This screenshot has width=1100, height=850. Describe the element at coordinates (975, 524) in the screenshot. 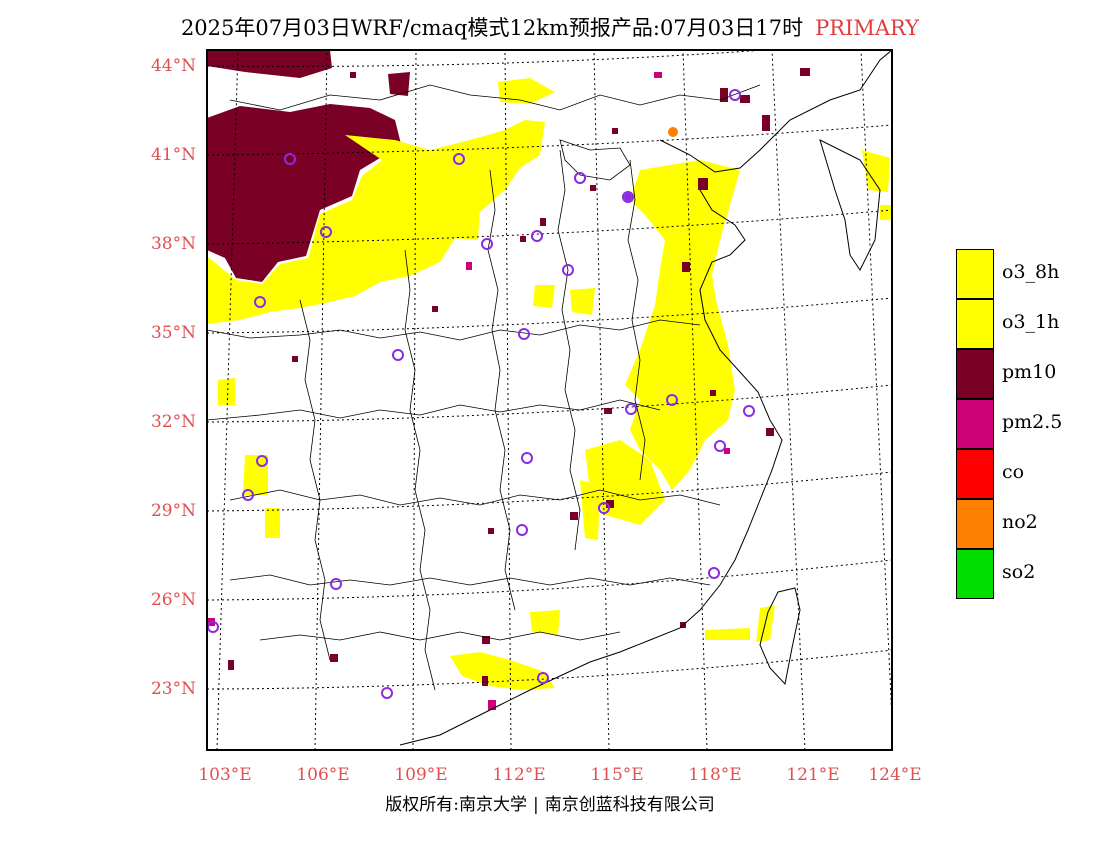

I see `legend-swatch-no2` at that location.